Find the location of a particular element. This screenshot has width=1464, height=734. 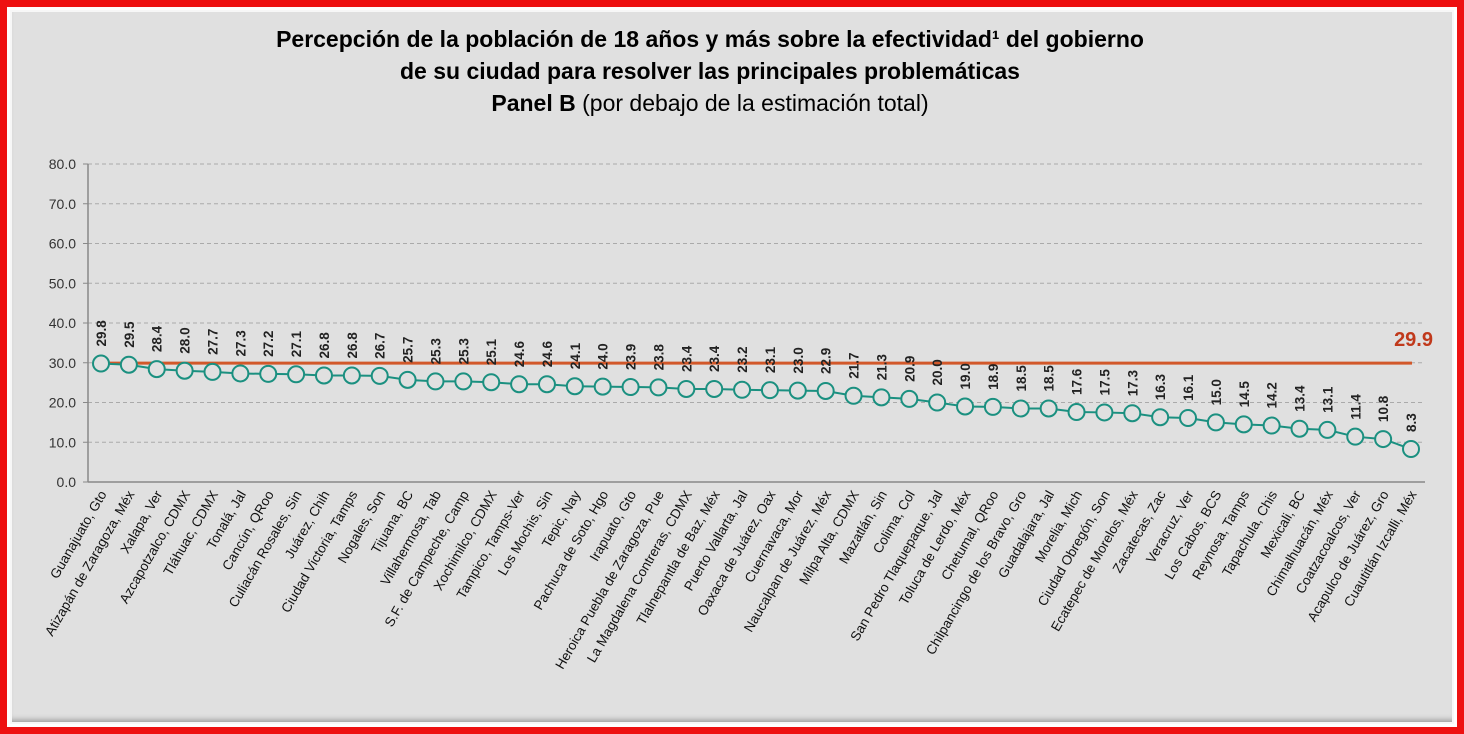

data-label: 21.3 is located at coordinates (881, 367).